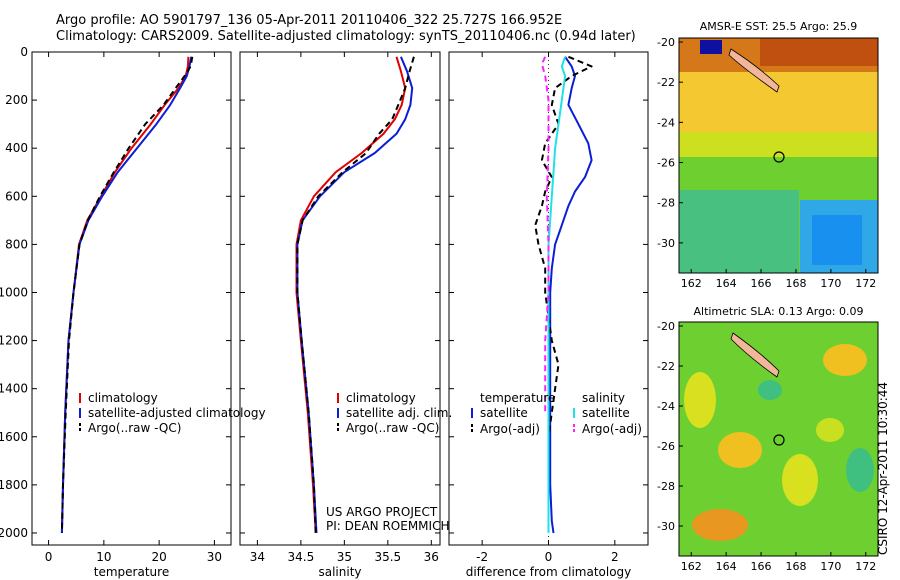  Describe the element at coordinates (177, 413) in the screenshot. I see `legend-label: satellite-adjusted climatology` at that location.